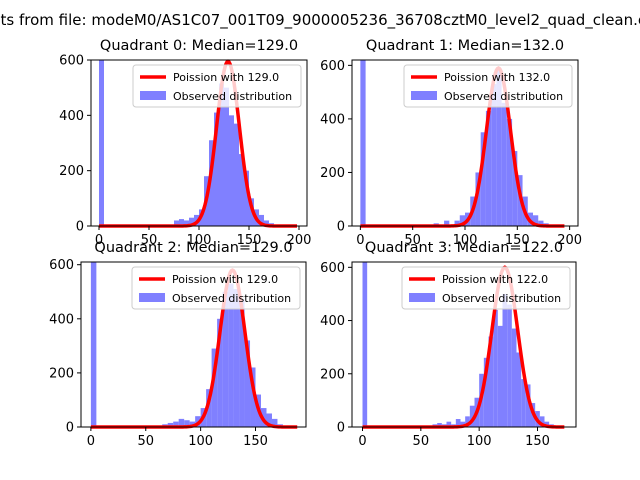 The image size is (640, 480). Describe the element at coordinates (199, 46) in the screenshot. I see `quadrant-0-title: Quadrant 0: Median=129.0` at that location.